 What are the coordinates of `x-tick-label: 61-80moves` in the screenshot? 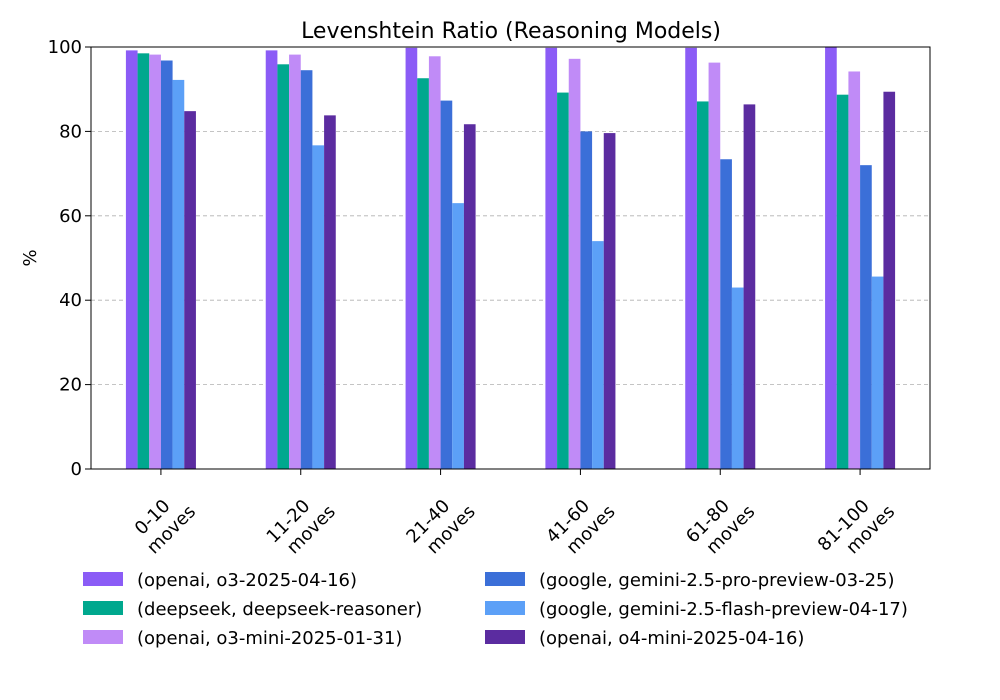 It's located at (720, 524).